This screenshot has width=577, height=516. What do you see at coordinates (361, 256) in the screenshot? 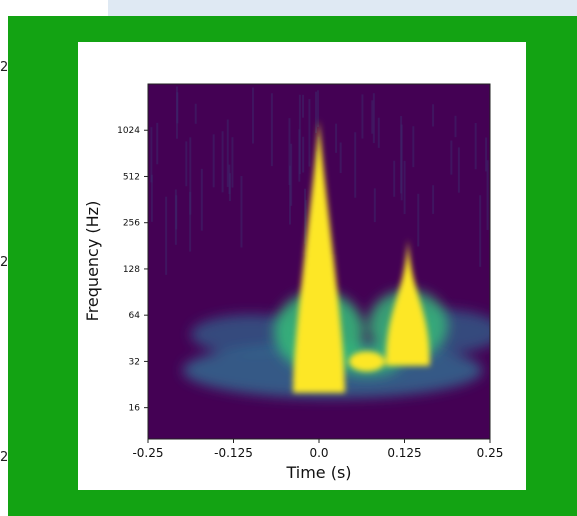
I see `yellow-features` at bounding box center [361, 256].